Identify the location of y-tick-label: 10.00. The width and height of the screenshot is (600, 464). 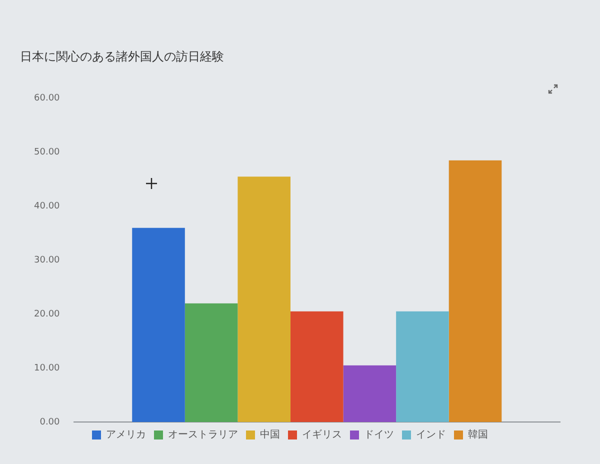
(47, 368).